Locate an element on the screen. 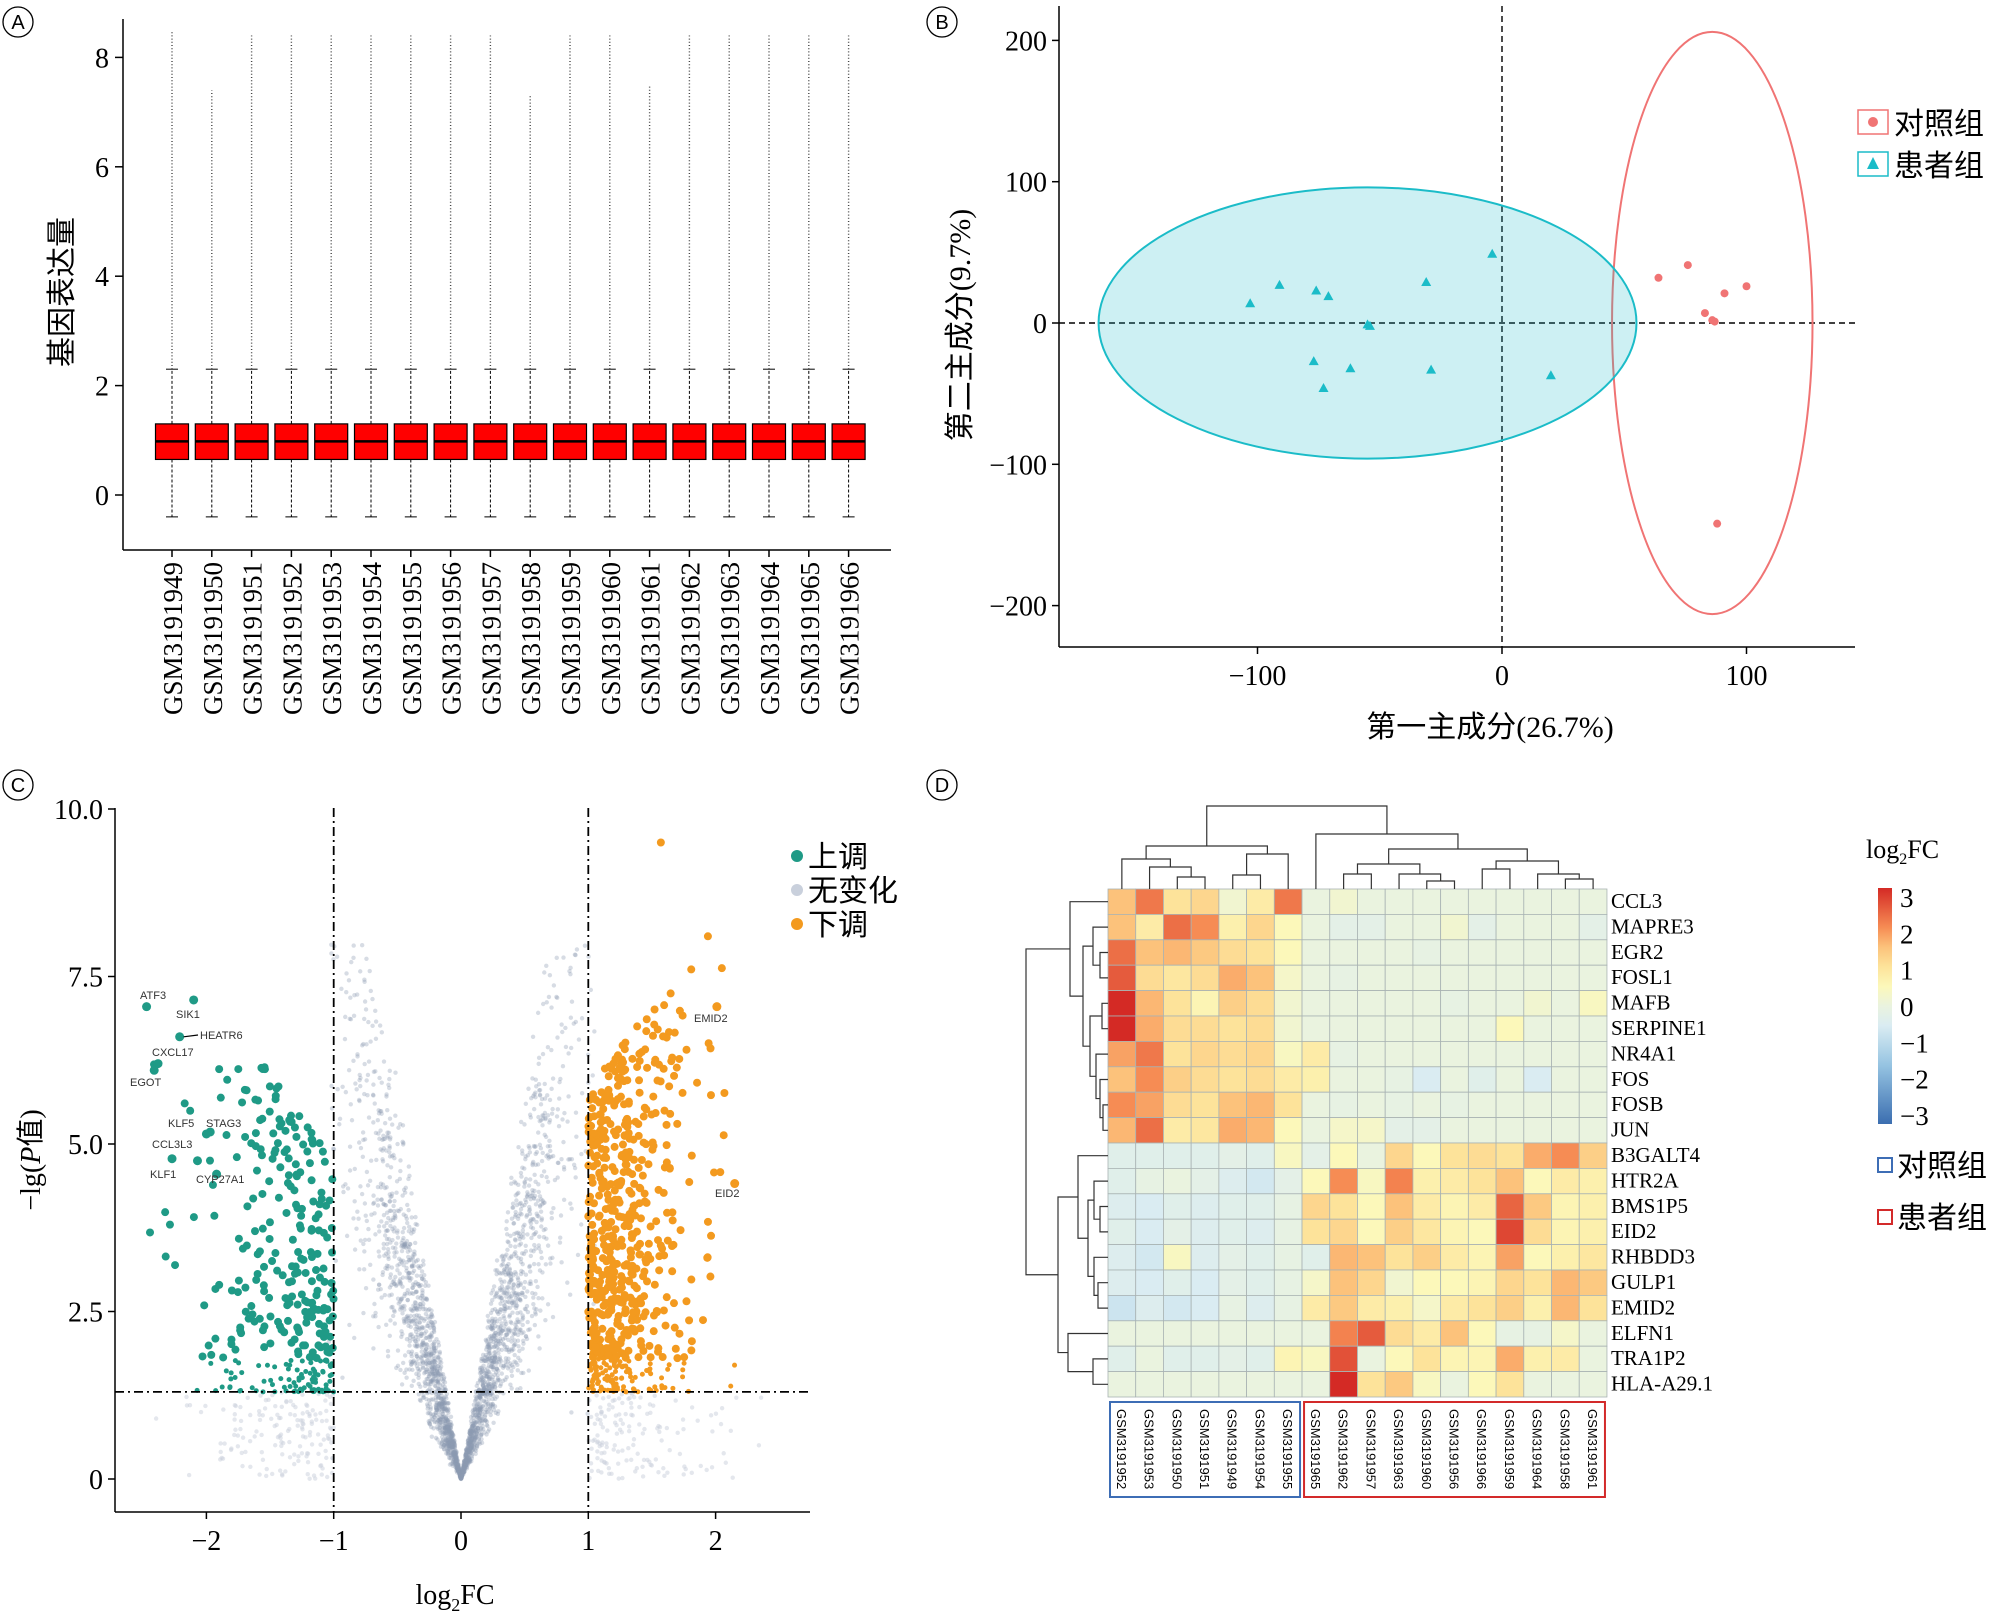  heatmap-cell-GULP1-GSM3191963 is located at coordinates (1399, 1282).